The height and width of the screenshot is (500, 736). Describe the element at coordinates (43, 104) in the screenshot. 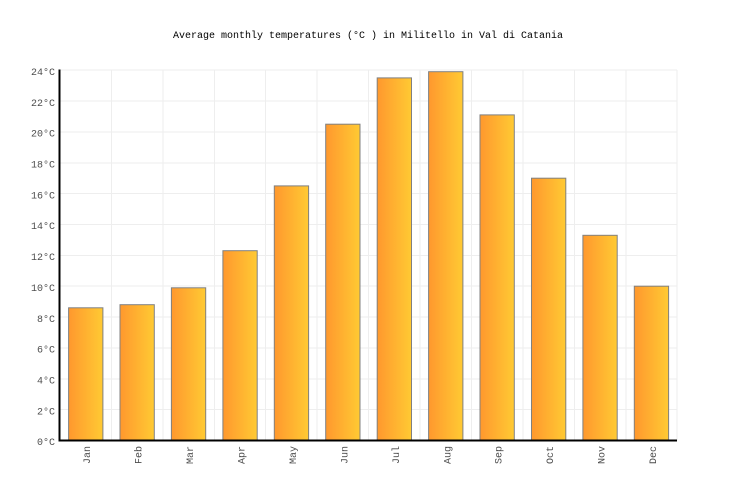

I see `svg-text: 22°C` at that location.